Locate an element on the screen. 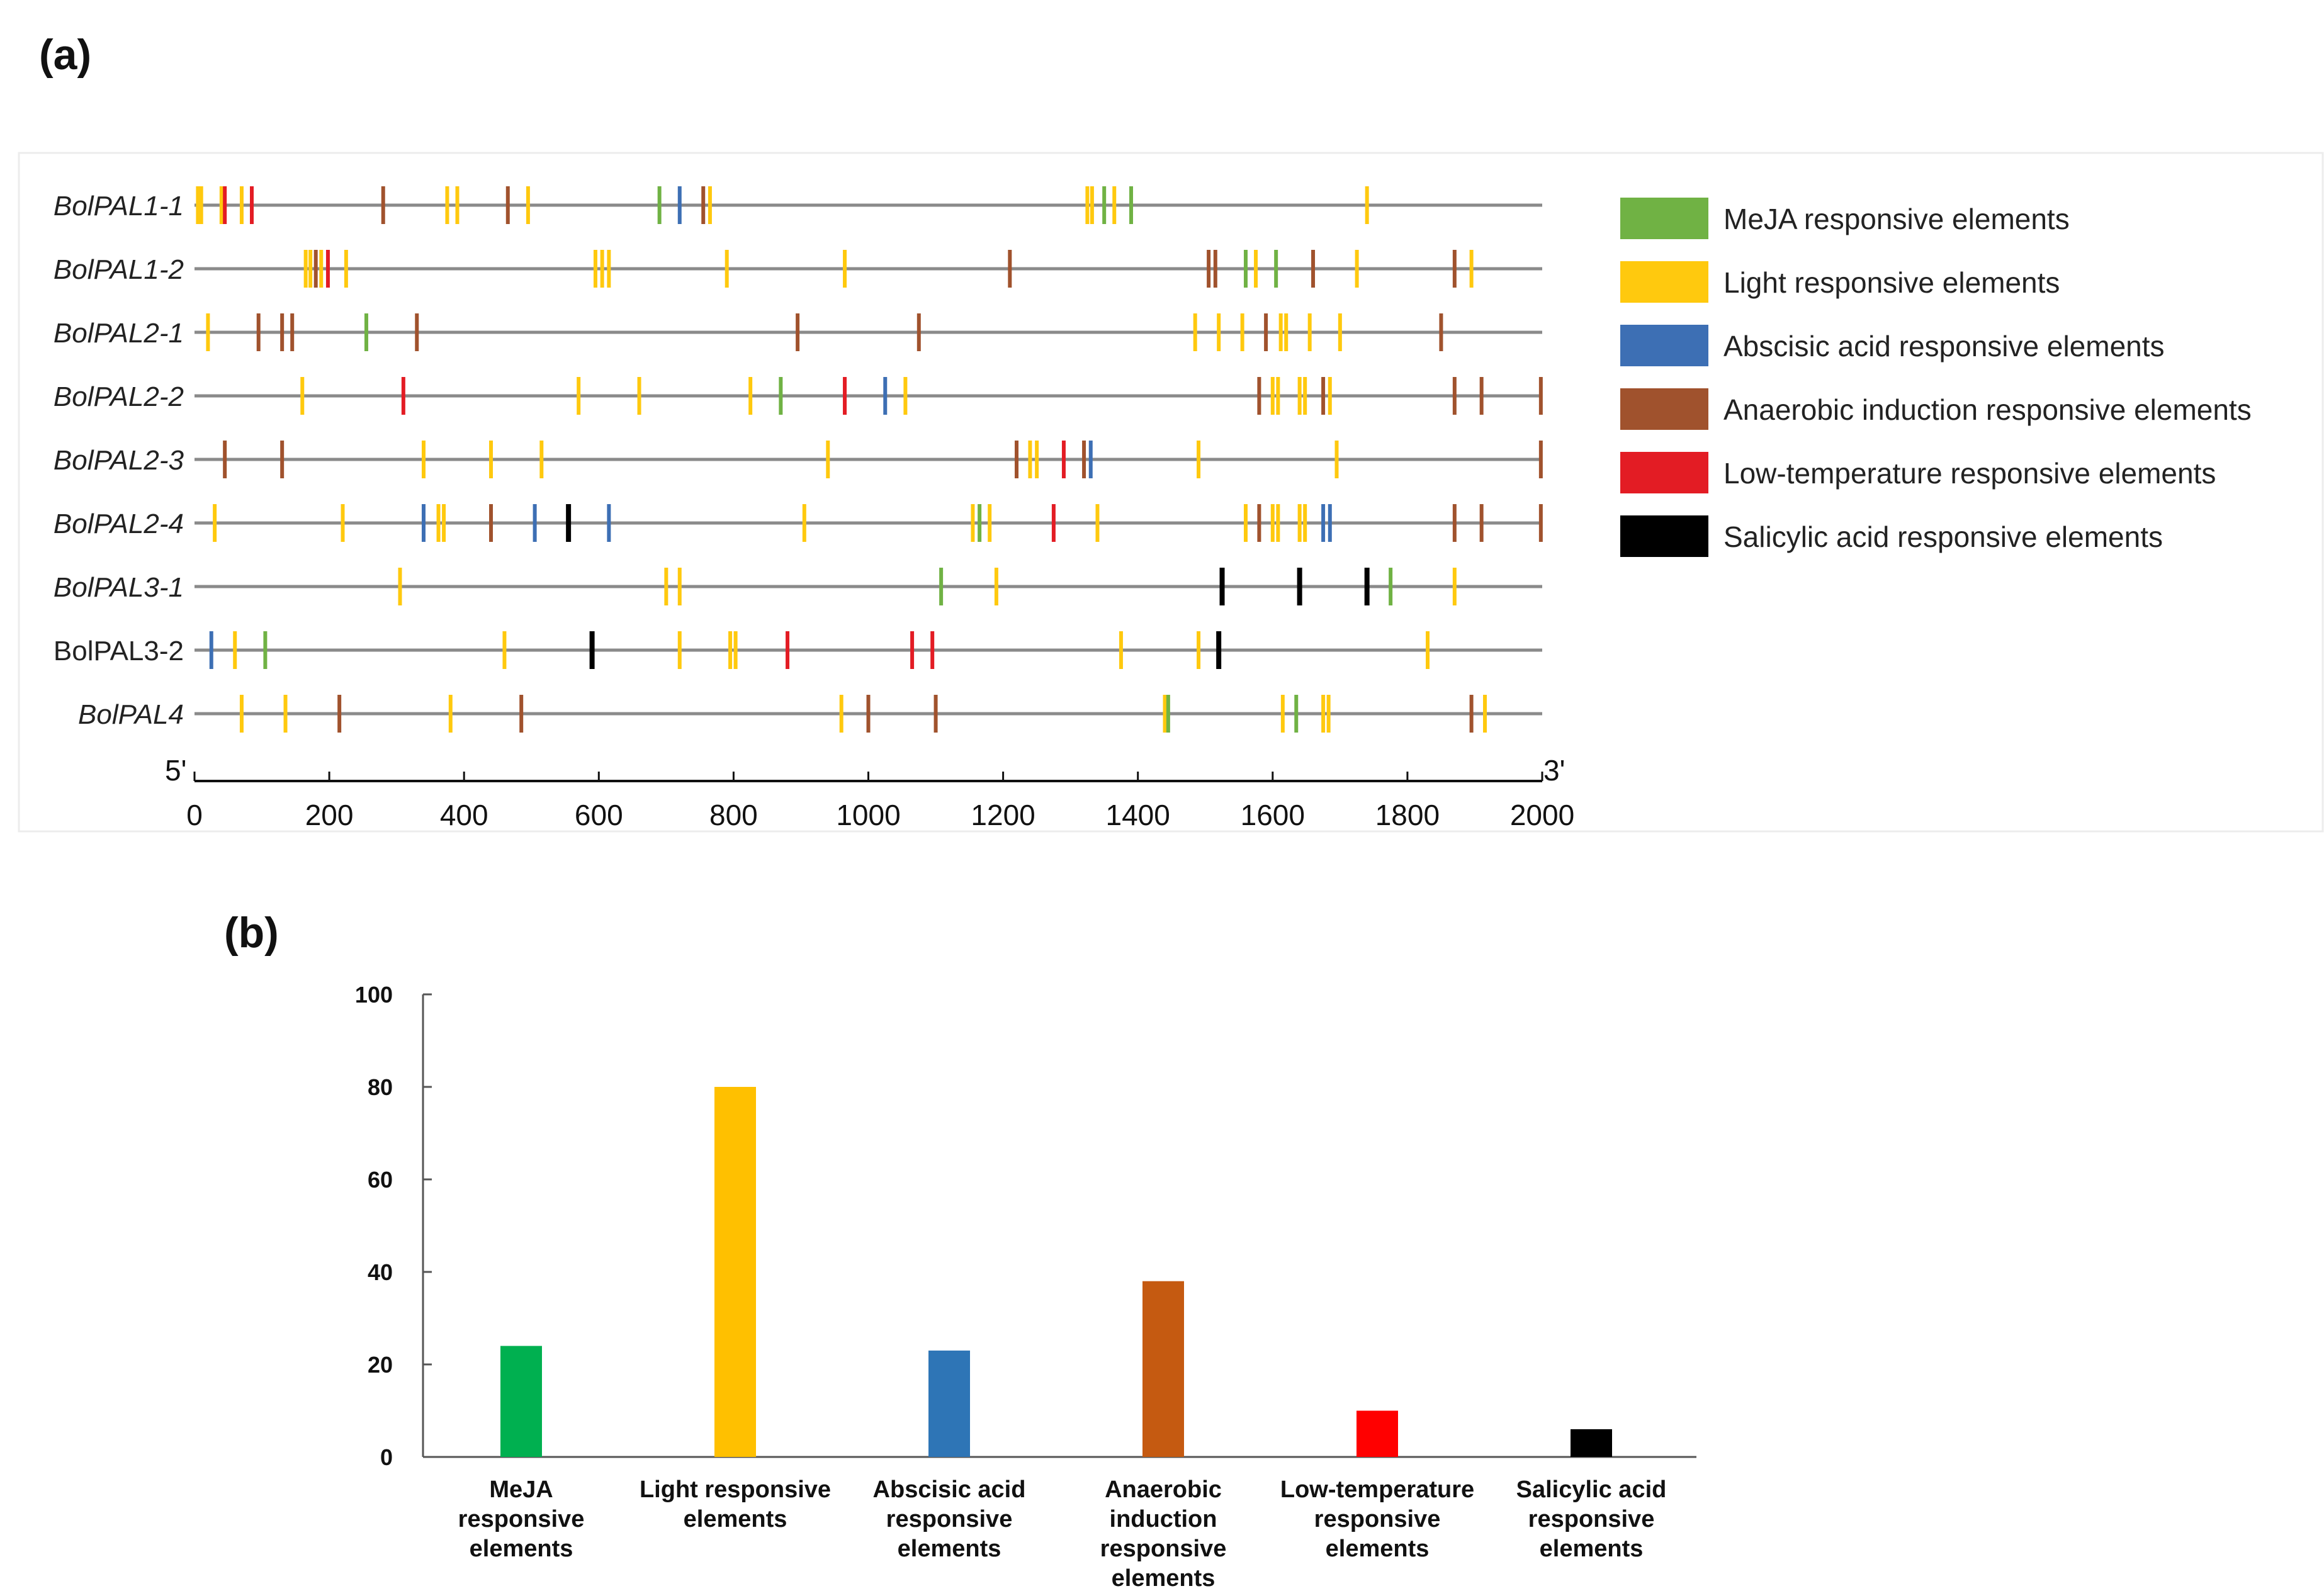 Image resolution: width=2324 pixels, height=1591 pixels. gene-label: BolPAL2-2 is located at coordinates (119, 396).